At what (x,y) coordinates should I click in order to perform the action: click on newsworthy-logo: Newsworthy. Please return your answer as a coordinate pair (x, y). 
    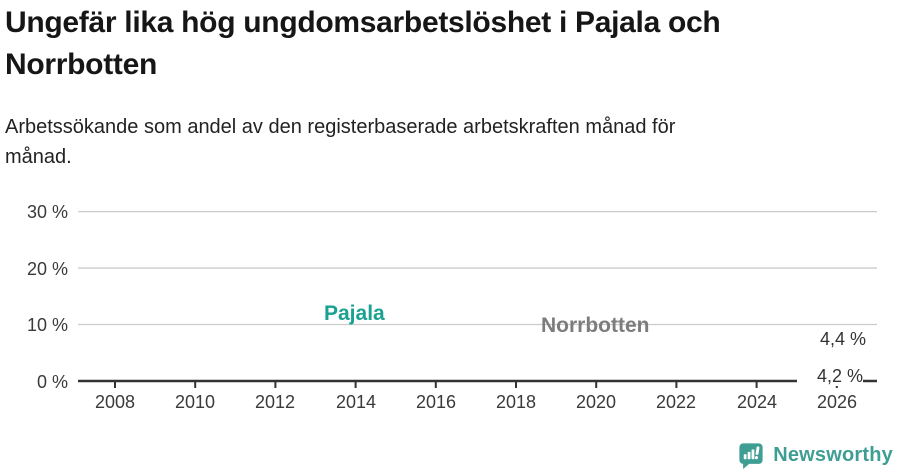
    Looking at the image, I should click on (815, 455).